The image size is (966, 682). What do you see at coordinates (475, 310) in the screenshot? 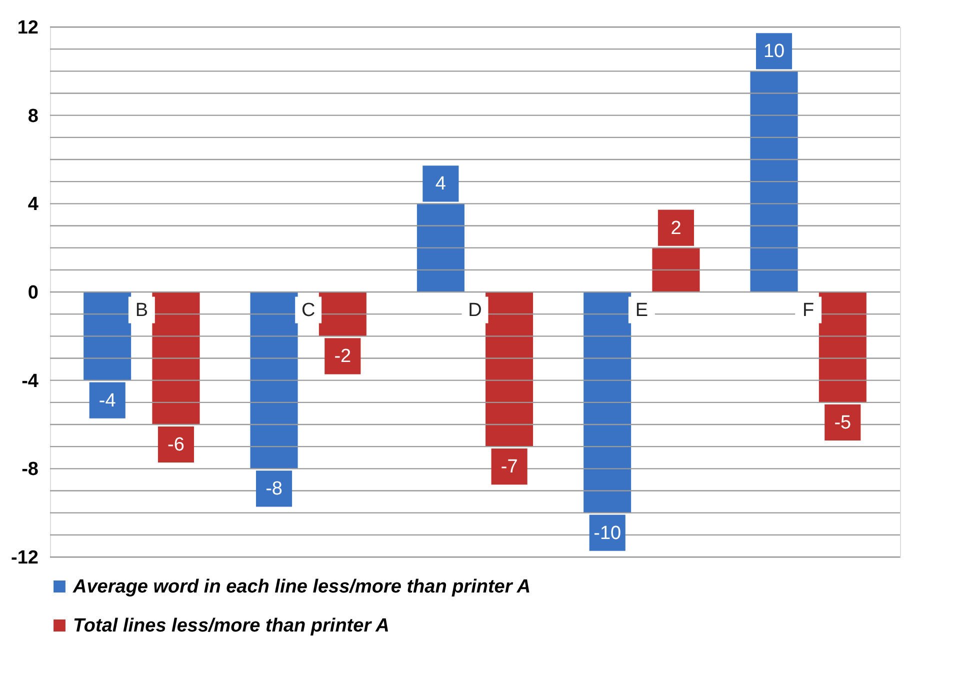
I see `x-tick-label: D` at bounding box center [475, 310].